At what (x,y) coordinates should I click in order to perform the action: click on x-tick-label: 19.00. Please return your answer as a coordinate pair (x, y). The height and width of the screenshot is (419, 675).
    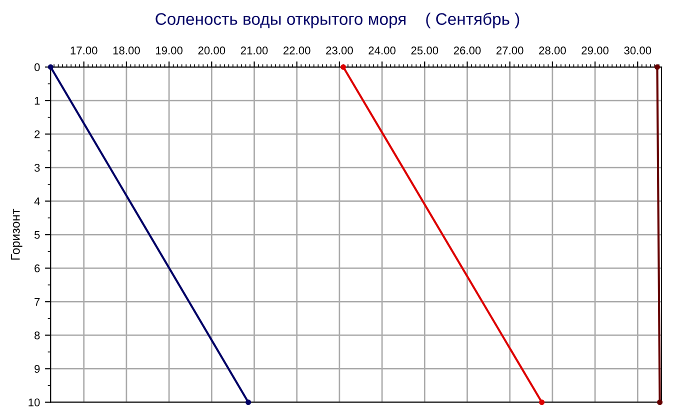
    Looking at the image, I should click on (169, 50).